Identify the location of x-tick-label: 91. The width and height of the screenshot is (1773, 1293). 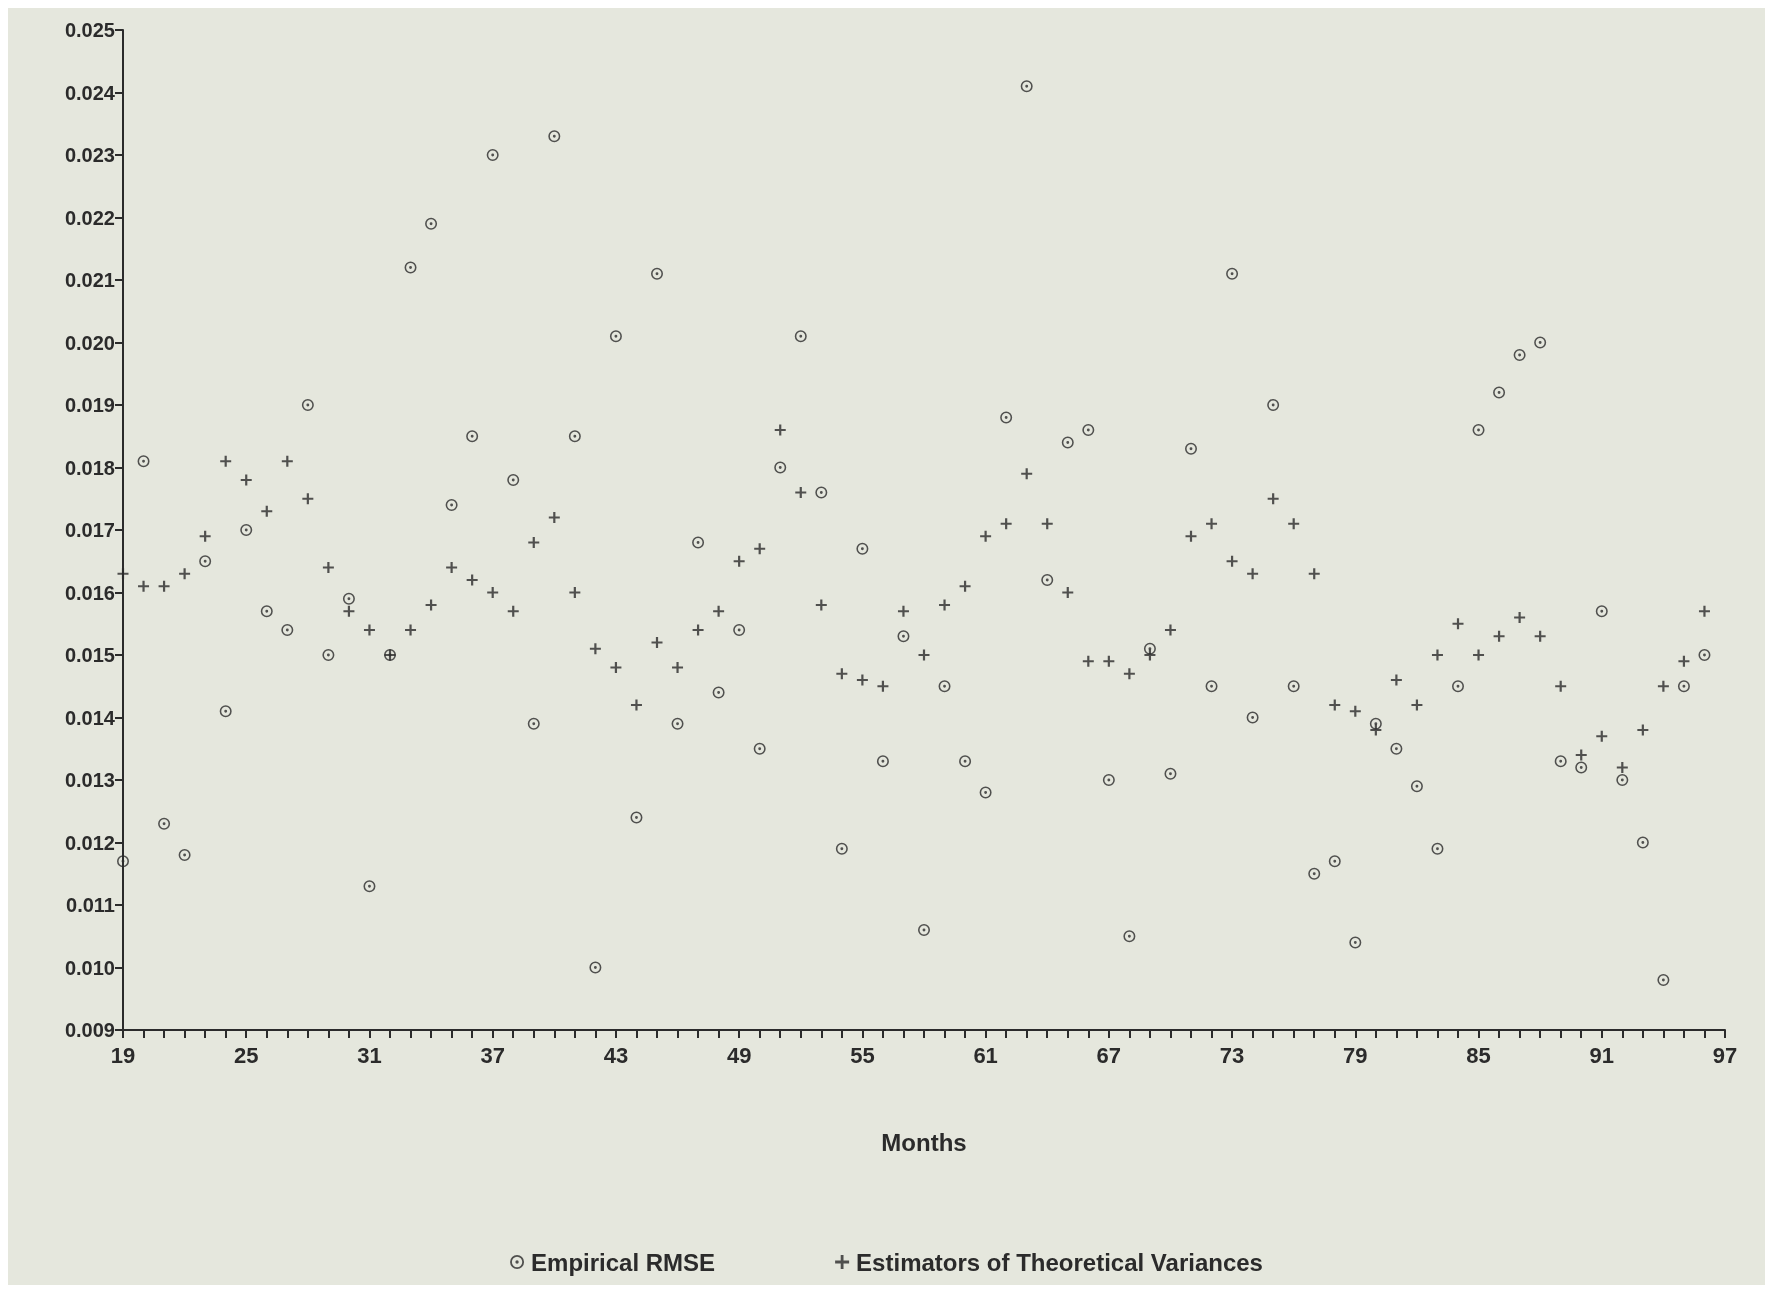
(1602, 1055).